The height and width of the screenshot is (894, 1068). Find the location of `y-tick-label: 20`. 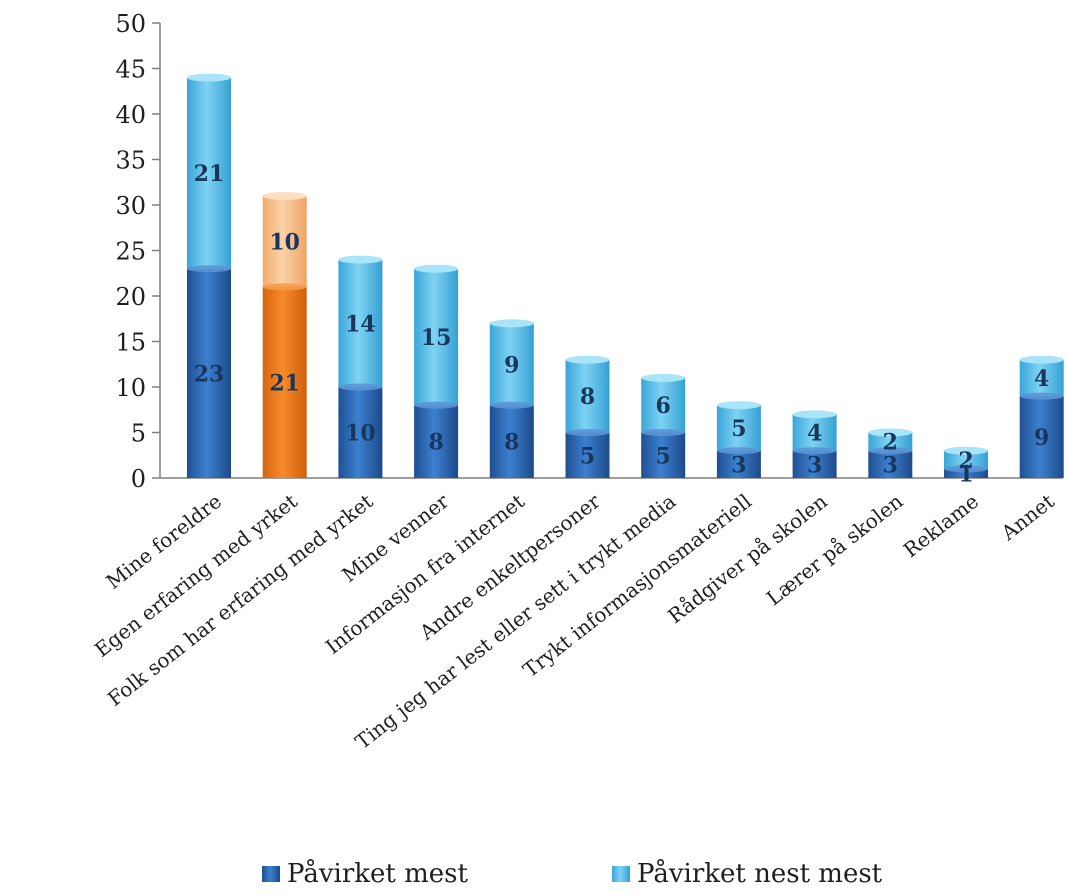

y-tick-label: 20 is located at coordinates (130, 297).